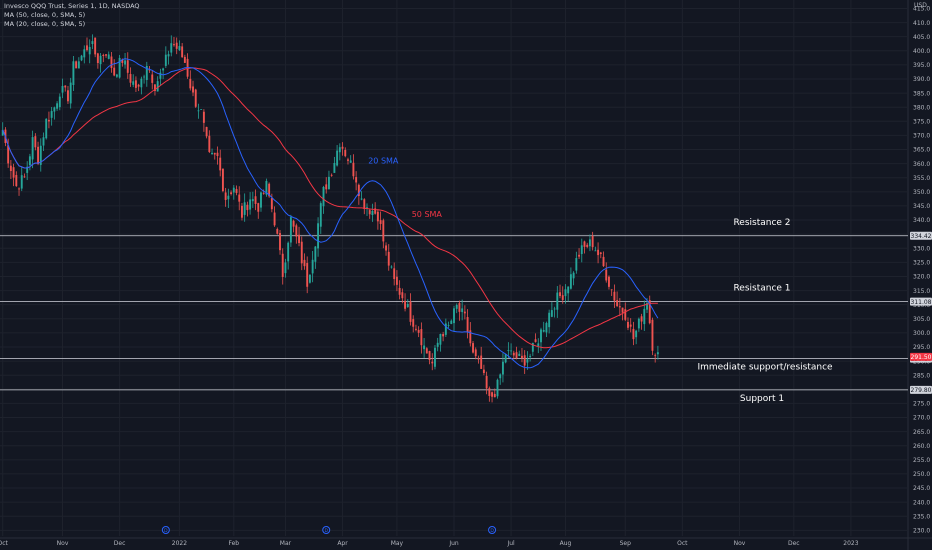  What do you see at coordinates (921, 51) in the screenshot?
I see `y-tick-label: 400.0` at bounding box center [921, 51].